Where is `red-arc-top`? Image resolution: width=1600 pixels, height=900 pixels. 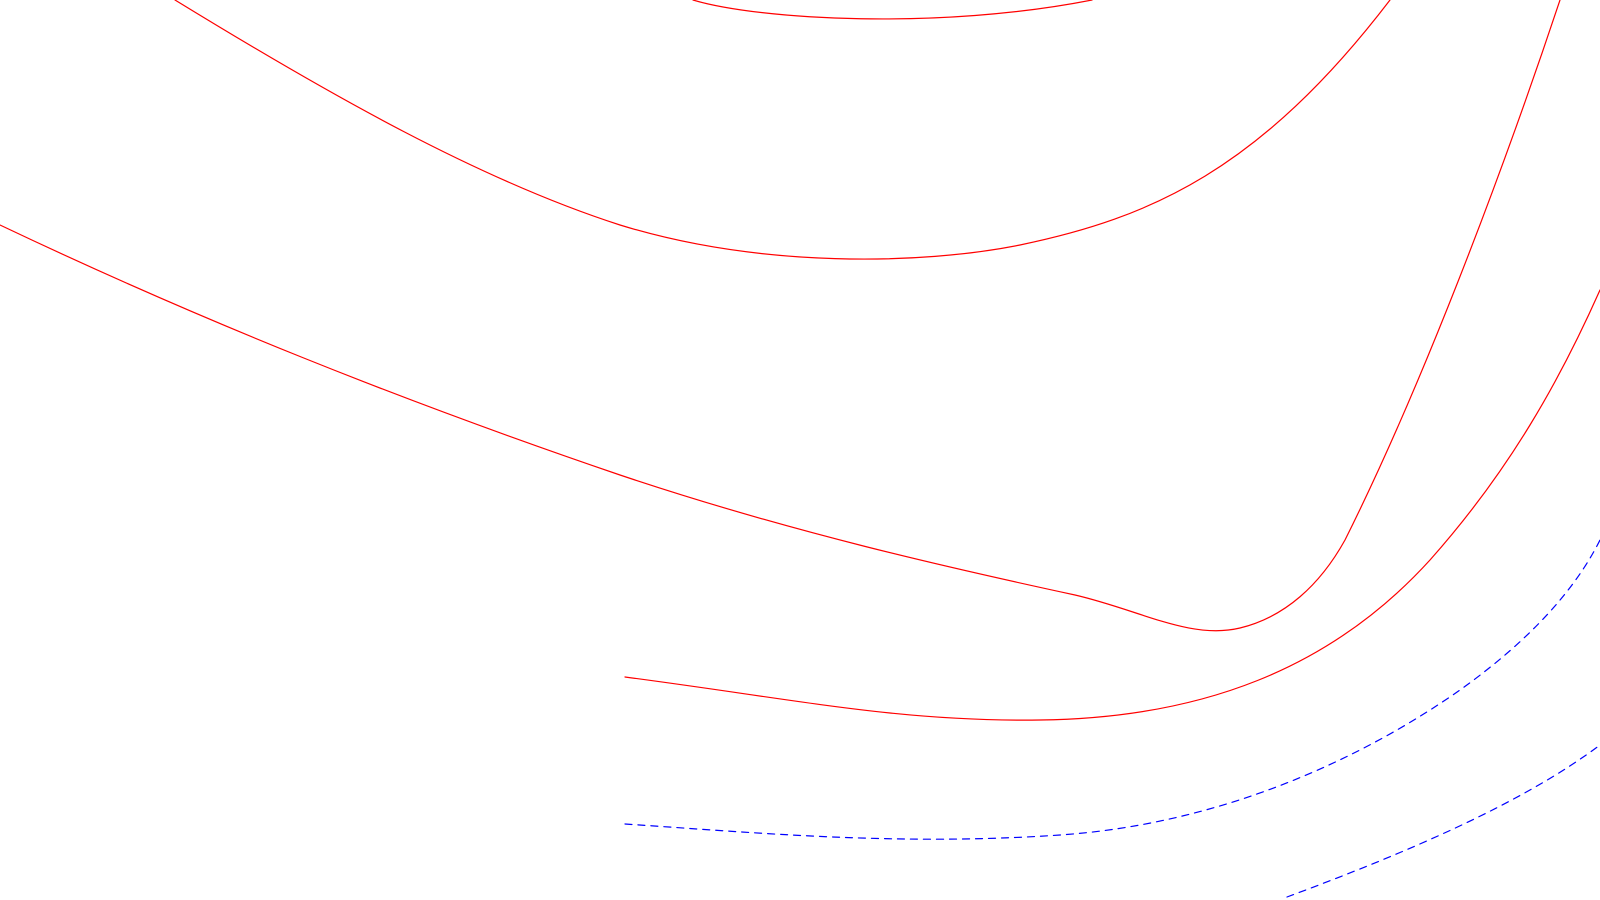
red-arc-top is located at coordinates (892, 10).